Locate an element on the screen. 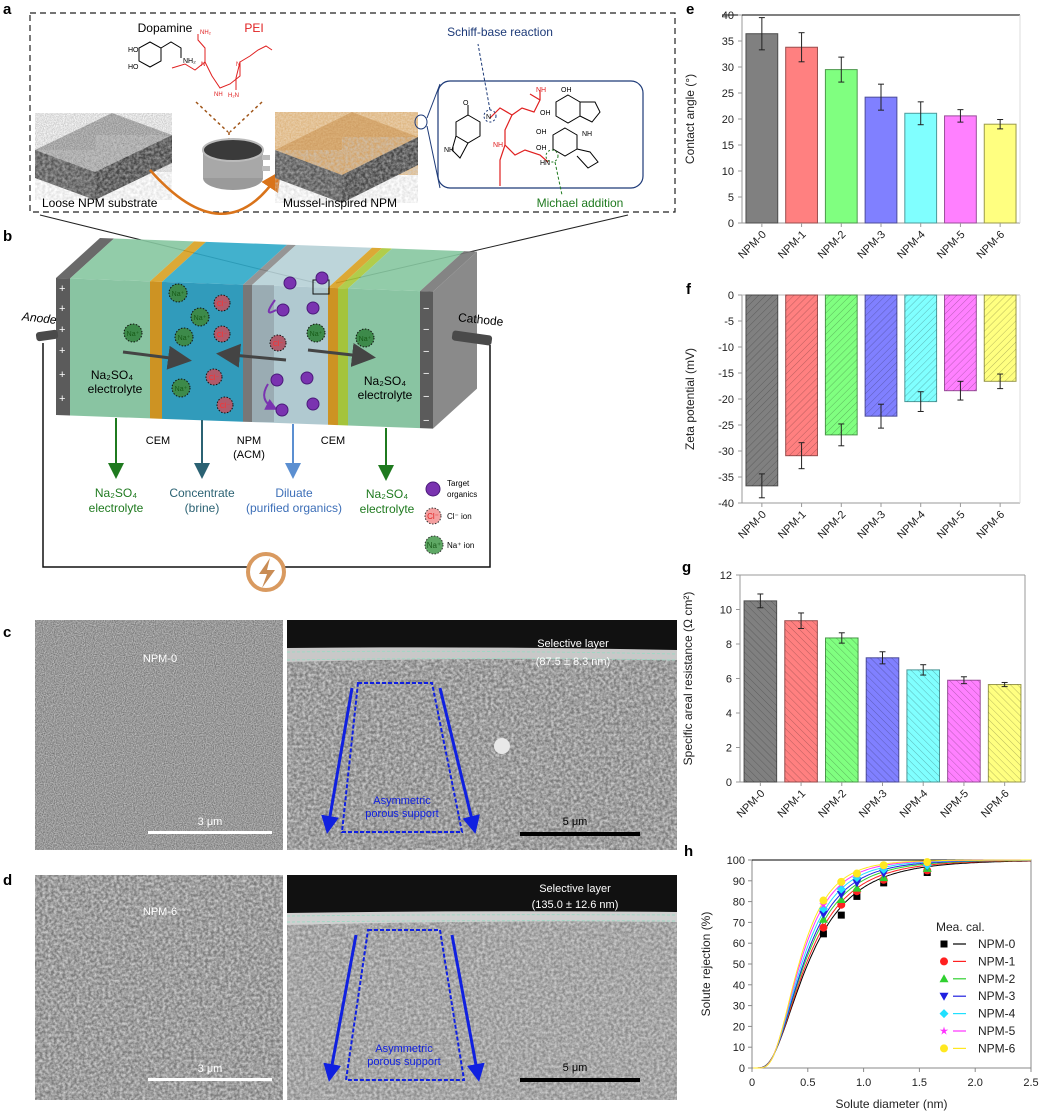 The width and height of the screenshot is (1039, 1112). npm-texture is located at coordinates (263, 354).